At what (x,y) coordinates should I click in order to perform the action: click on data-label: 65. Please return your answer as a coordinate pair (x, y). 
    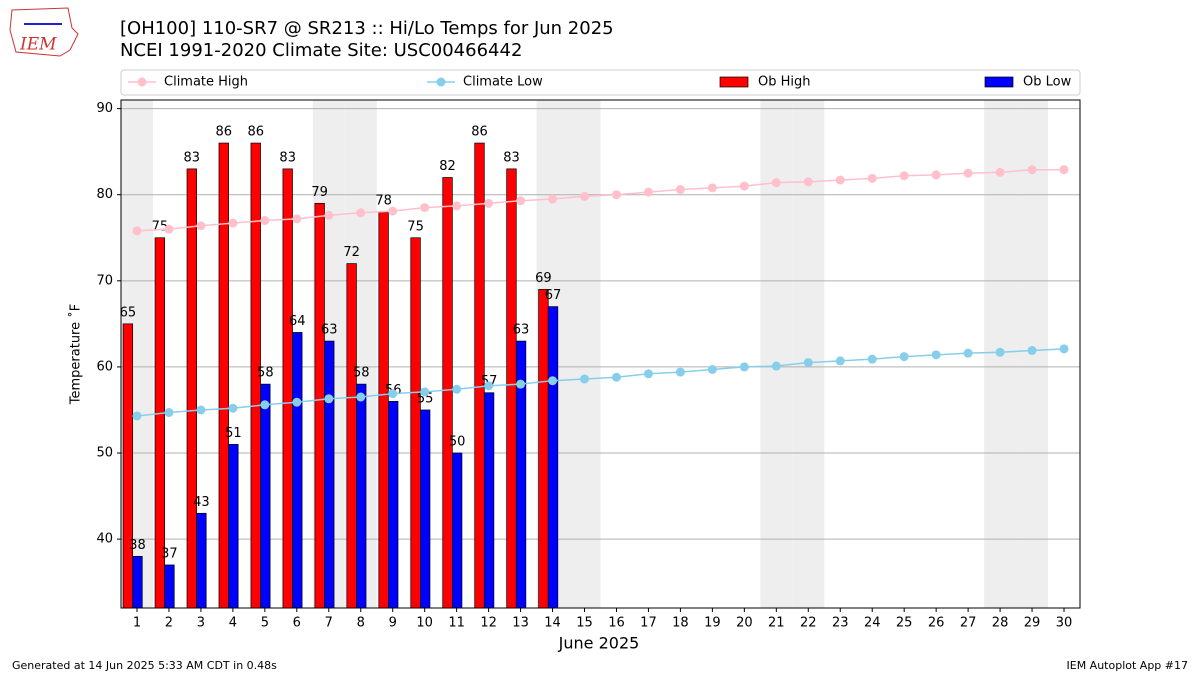
    Looking at the image, I should click on (128, 312).